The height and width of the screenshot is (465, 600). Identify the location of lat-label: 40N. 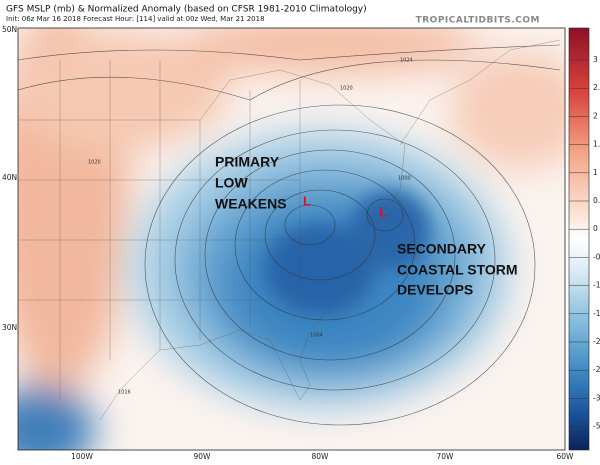
(9, 177).